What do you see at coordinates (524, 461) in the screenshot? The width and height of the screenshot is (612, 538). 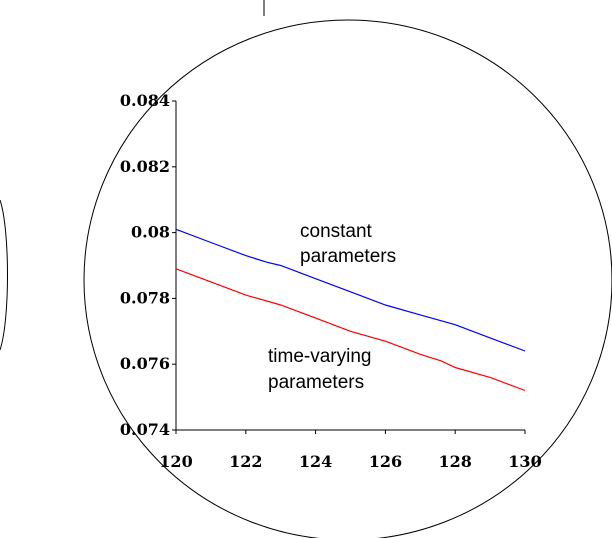 I see `x-tick-label: 130` at bounding box center [524, 461].